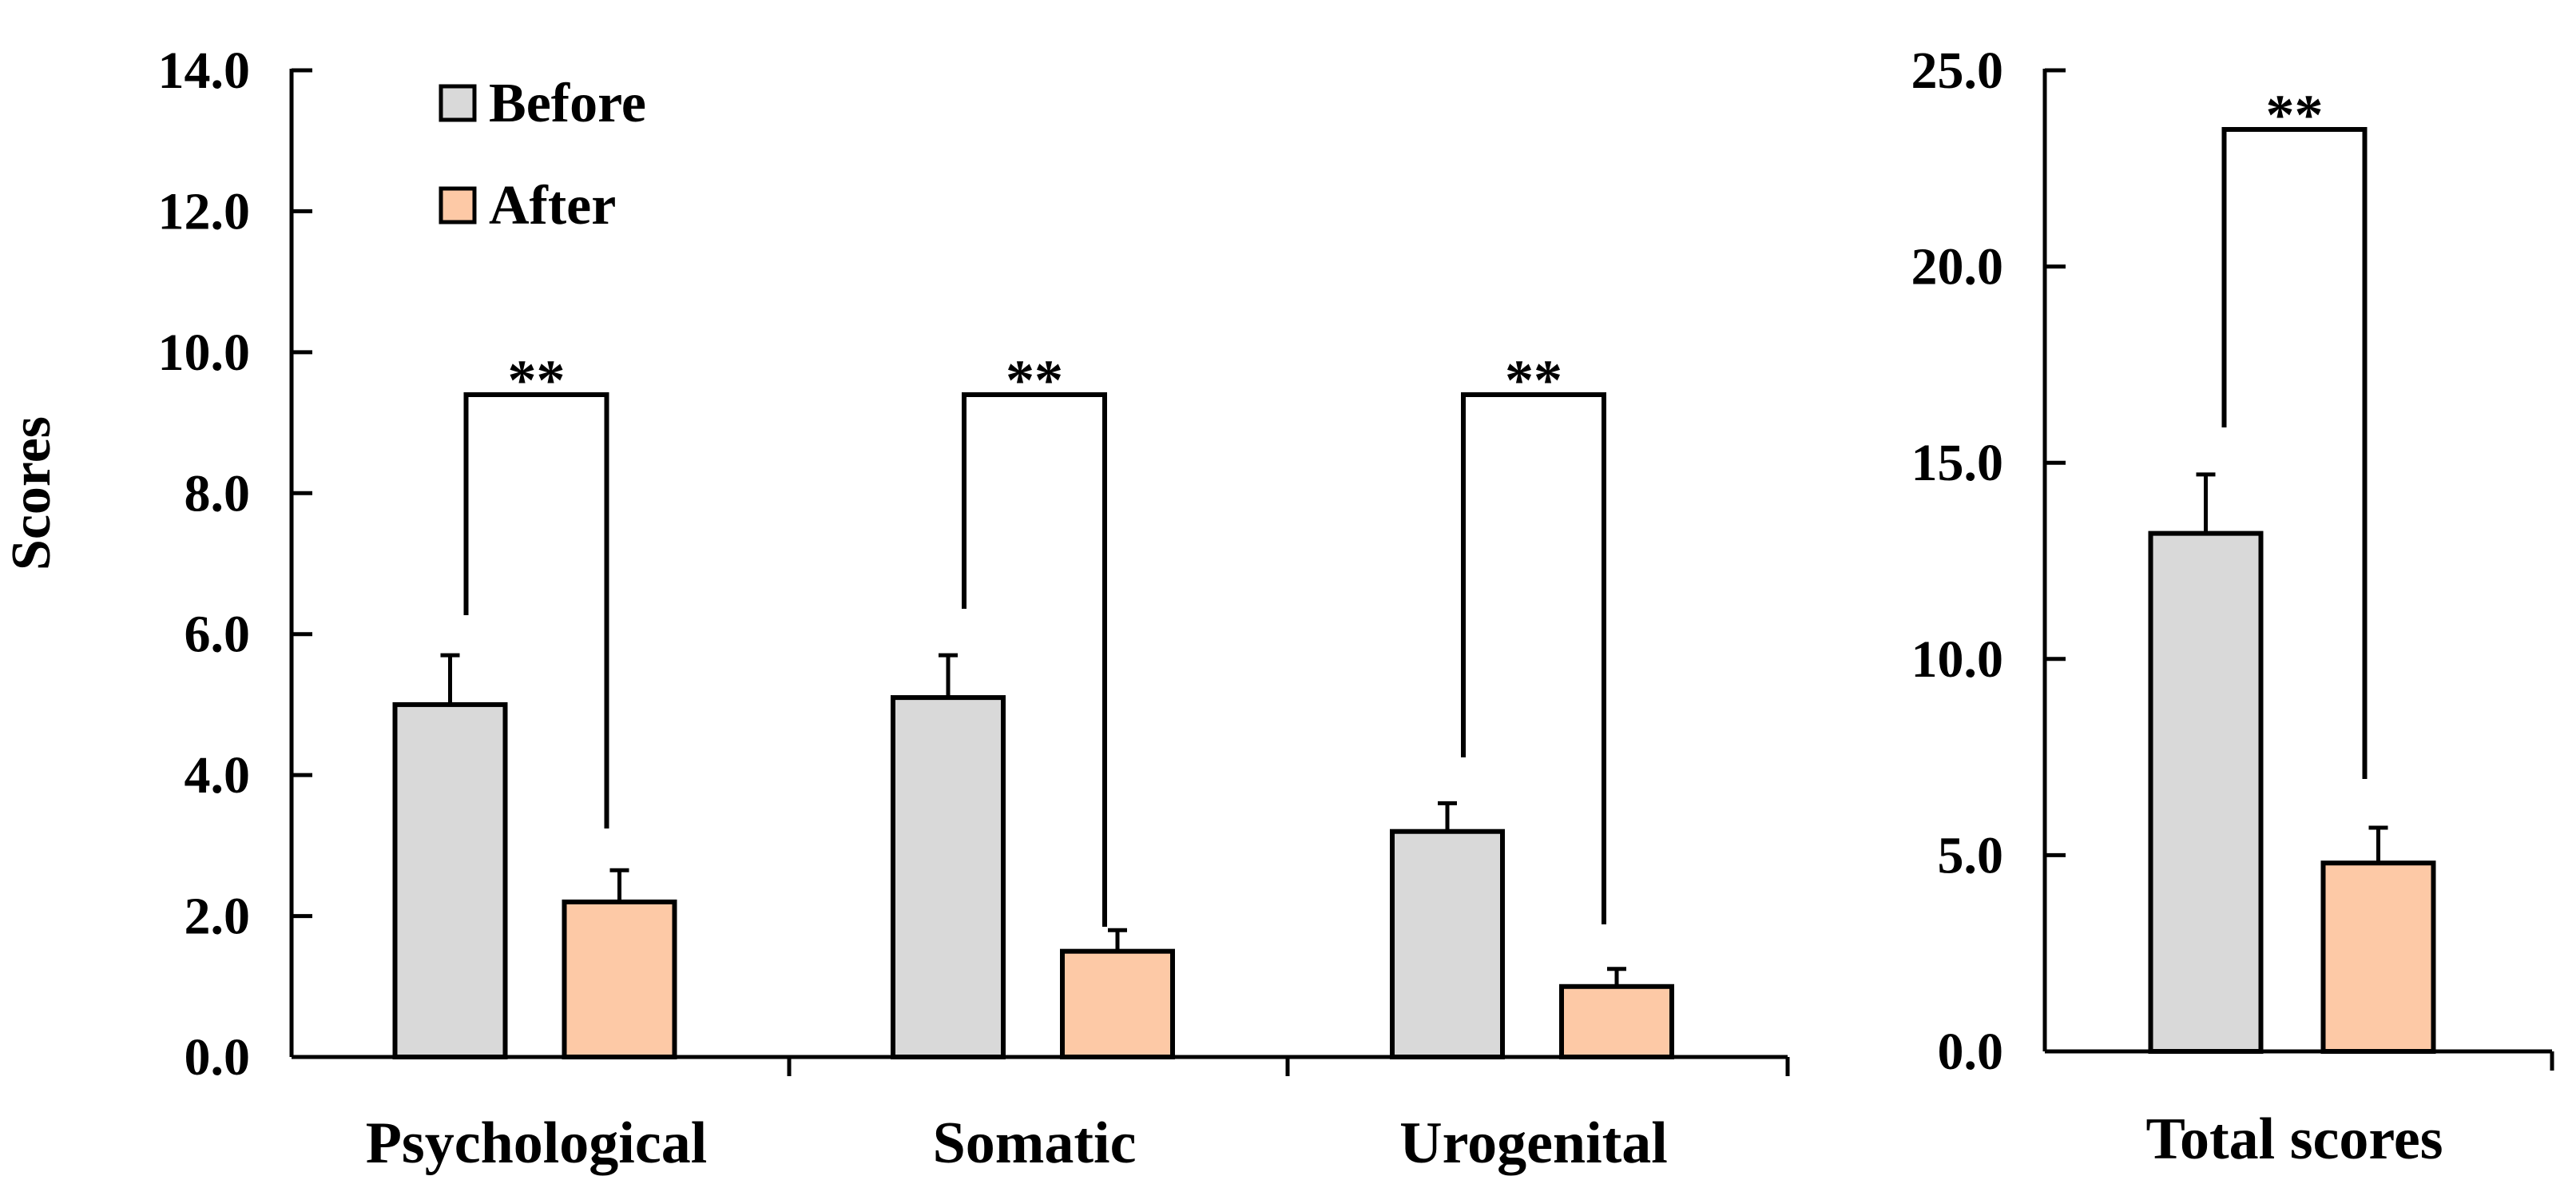 This screenshot has width=2576, height=1196. What do you see at coordinates (2378, 957) in the screenshot?
I see `panel2-bar-after` at bounding box center [2378, 957].